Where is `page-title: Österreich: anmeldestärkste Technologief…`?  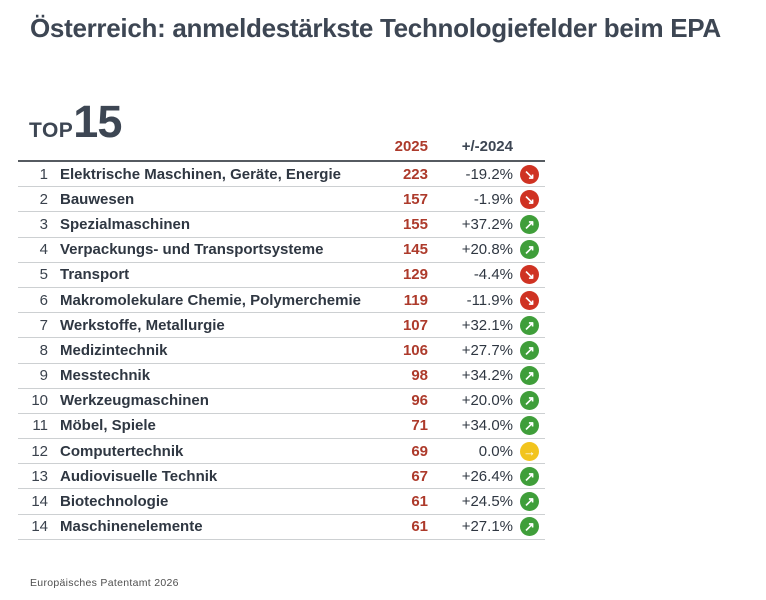 page-title: Österreich: anmeldestärkste Technologief… is located at coordinates (375, 28).